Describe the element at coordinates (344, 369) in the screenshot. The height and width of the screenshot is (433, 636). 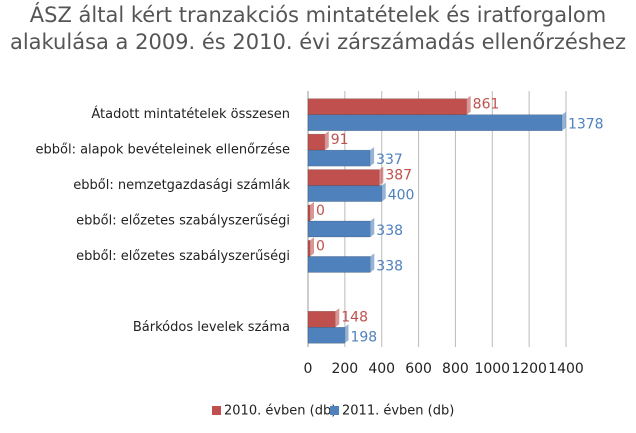
I see `x-tick-label: 200` at that location.